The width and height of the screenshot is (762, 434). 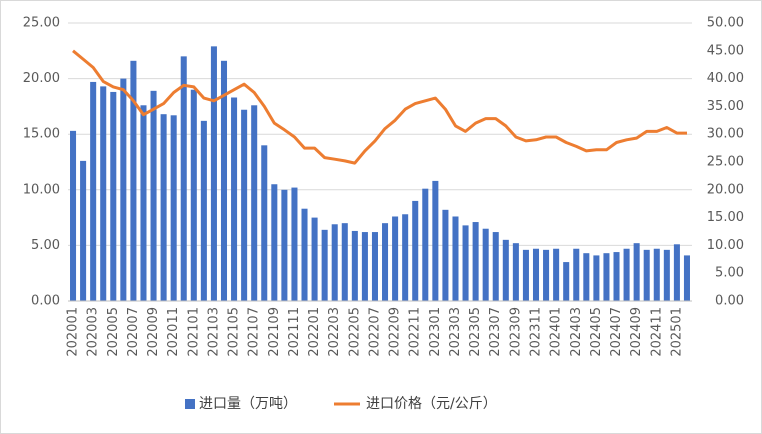 What do you see at coordinates (729, 273) in the screenshot?
I see `y2-tick-label: 5.00` at bounding box center [729, 273].